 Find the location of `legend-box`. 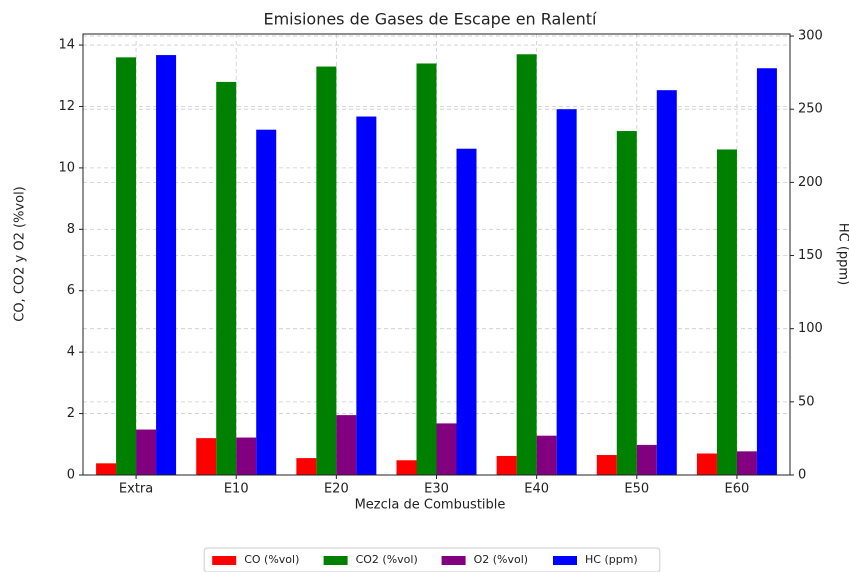

legend-box is located at coordinates (432, 559).